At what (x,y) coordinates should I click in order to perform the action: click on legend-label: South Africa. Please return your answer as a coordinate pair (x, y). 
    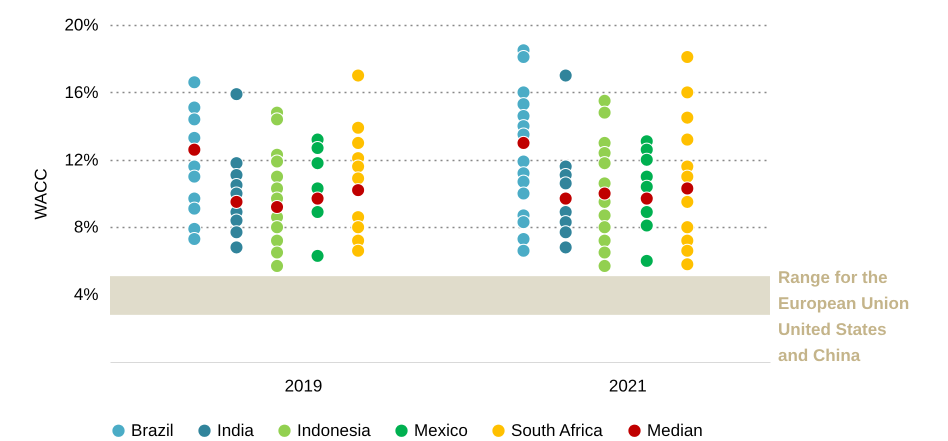
    Looking at the image, I should click on (557, 430).